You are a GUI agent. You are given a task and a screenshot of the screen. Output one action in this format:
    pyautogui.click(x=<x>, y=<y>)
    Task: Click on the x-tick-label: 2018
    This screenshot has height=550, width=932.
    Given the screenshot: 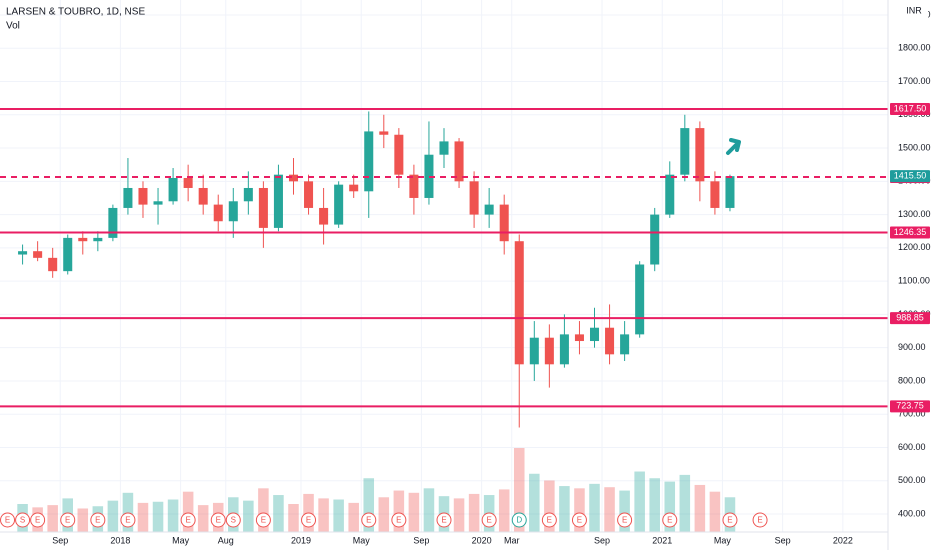 What is the action you would take?
    pyautogui.click(x=120, y=540)
    